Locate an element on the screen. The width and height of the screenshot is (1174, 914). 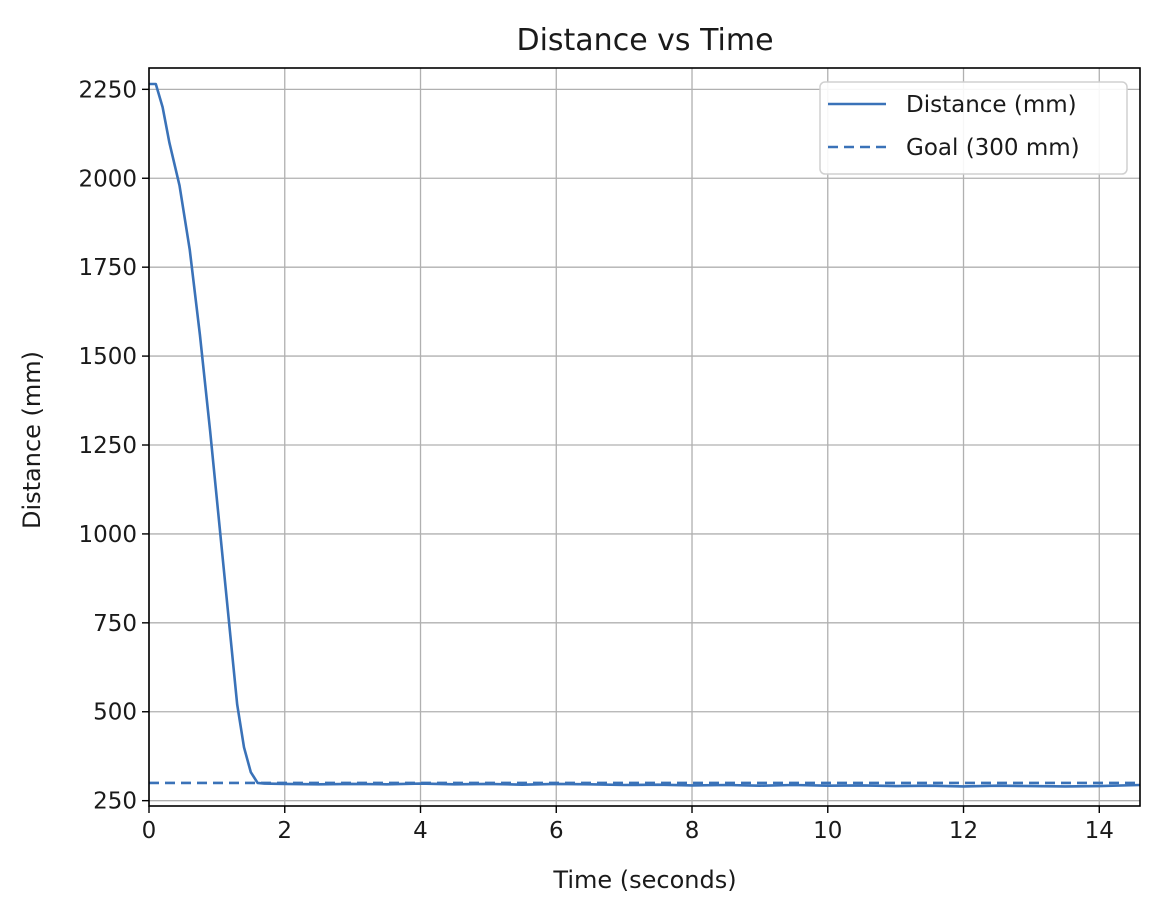
x-tick-label: 0 is located at coordinates (149, 831).